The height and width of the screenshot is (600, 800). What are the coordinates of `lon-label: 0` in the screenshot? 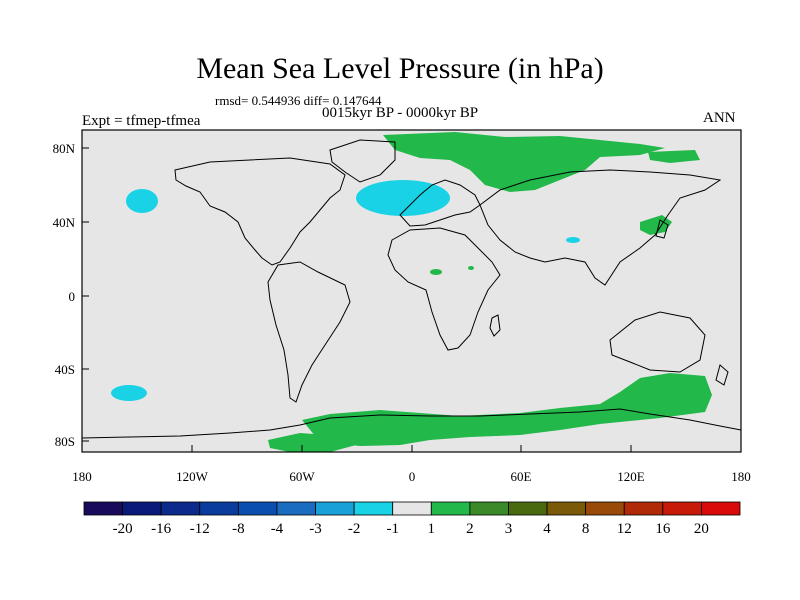 It's located at (412, 476).